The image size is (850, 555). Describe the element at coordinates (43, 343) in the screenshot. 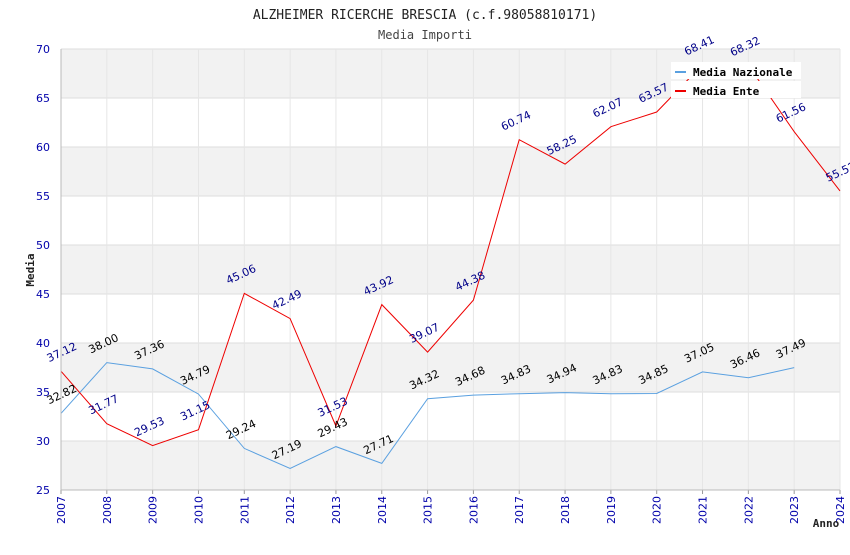

I see `y-tick-label: 40` at that location.